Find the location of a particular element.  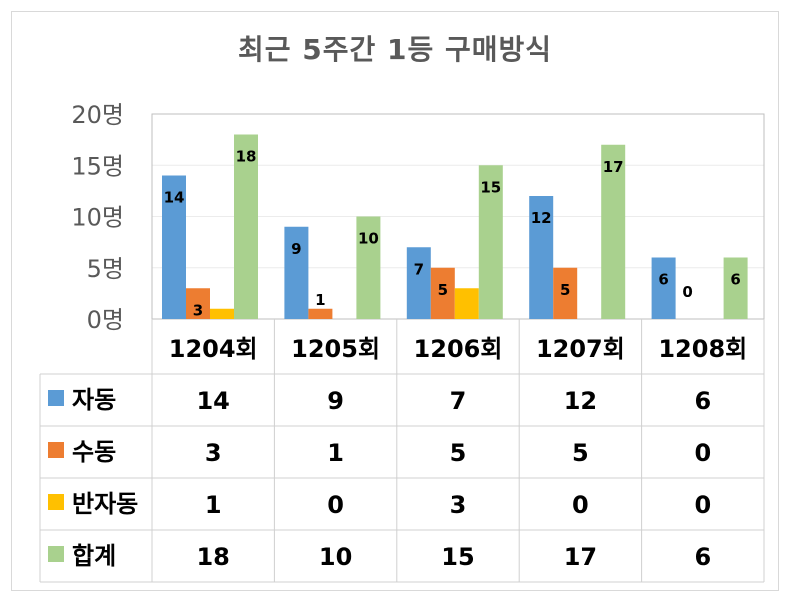

x-category-label: 1208회 is located at coordinates (702, 349).